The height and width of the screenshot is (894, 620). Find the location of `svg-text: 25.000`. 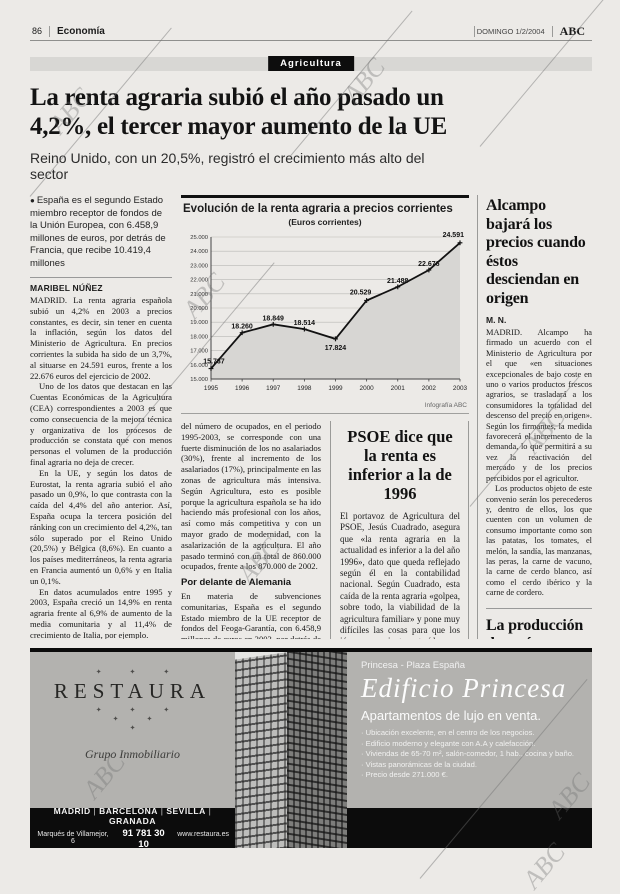

svg-text: 25.000 is located at coordinates (199, 238).